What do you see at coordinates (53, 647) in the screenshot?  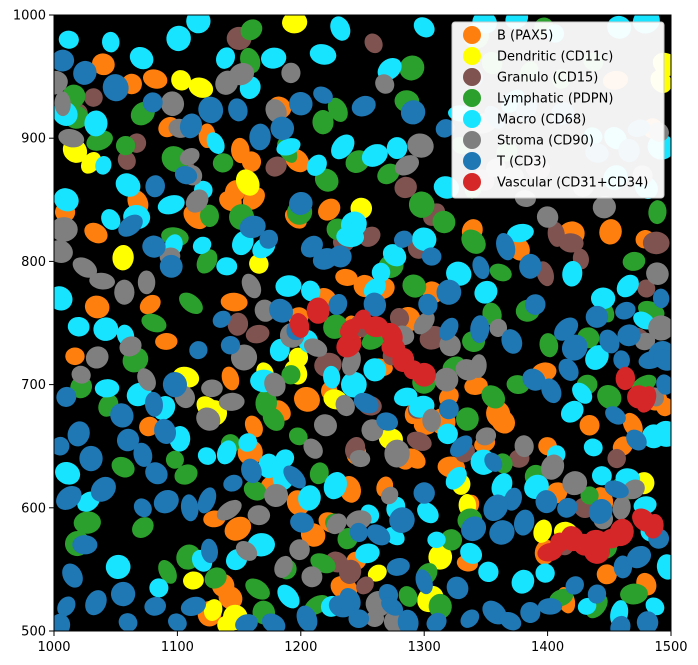 I see `x-tick-label: 1000` at bounding box center [53, 647].